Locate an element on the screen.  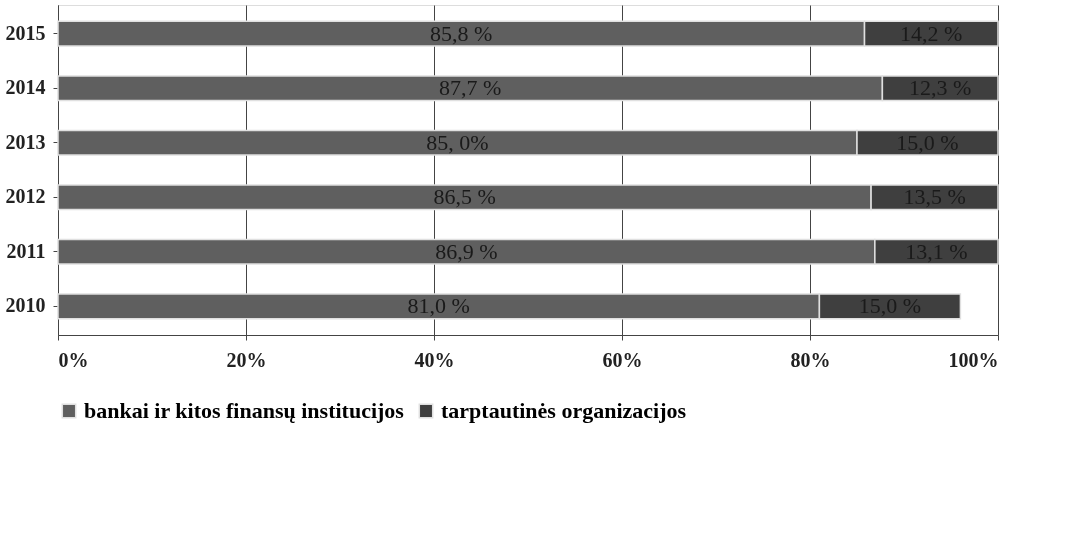
y-tick-label: 2010 is located at coordinates (25, 305).